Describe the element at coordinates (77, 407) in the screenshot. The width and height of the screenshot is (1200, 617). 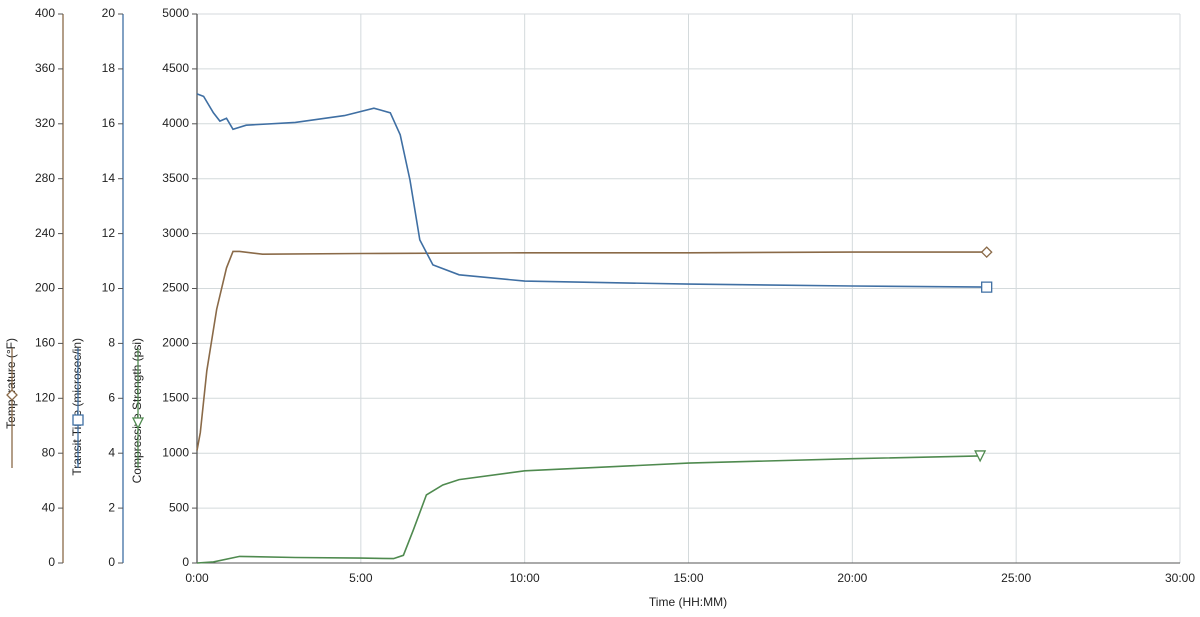
I see `legend-label: Transit Time (microsec/in)` at that location.